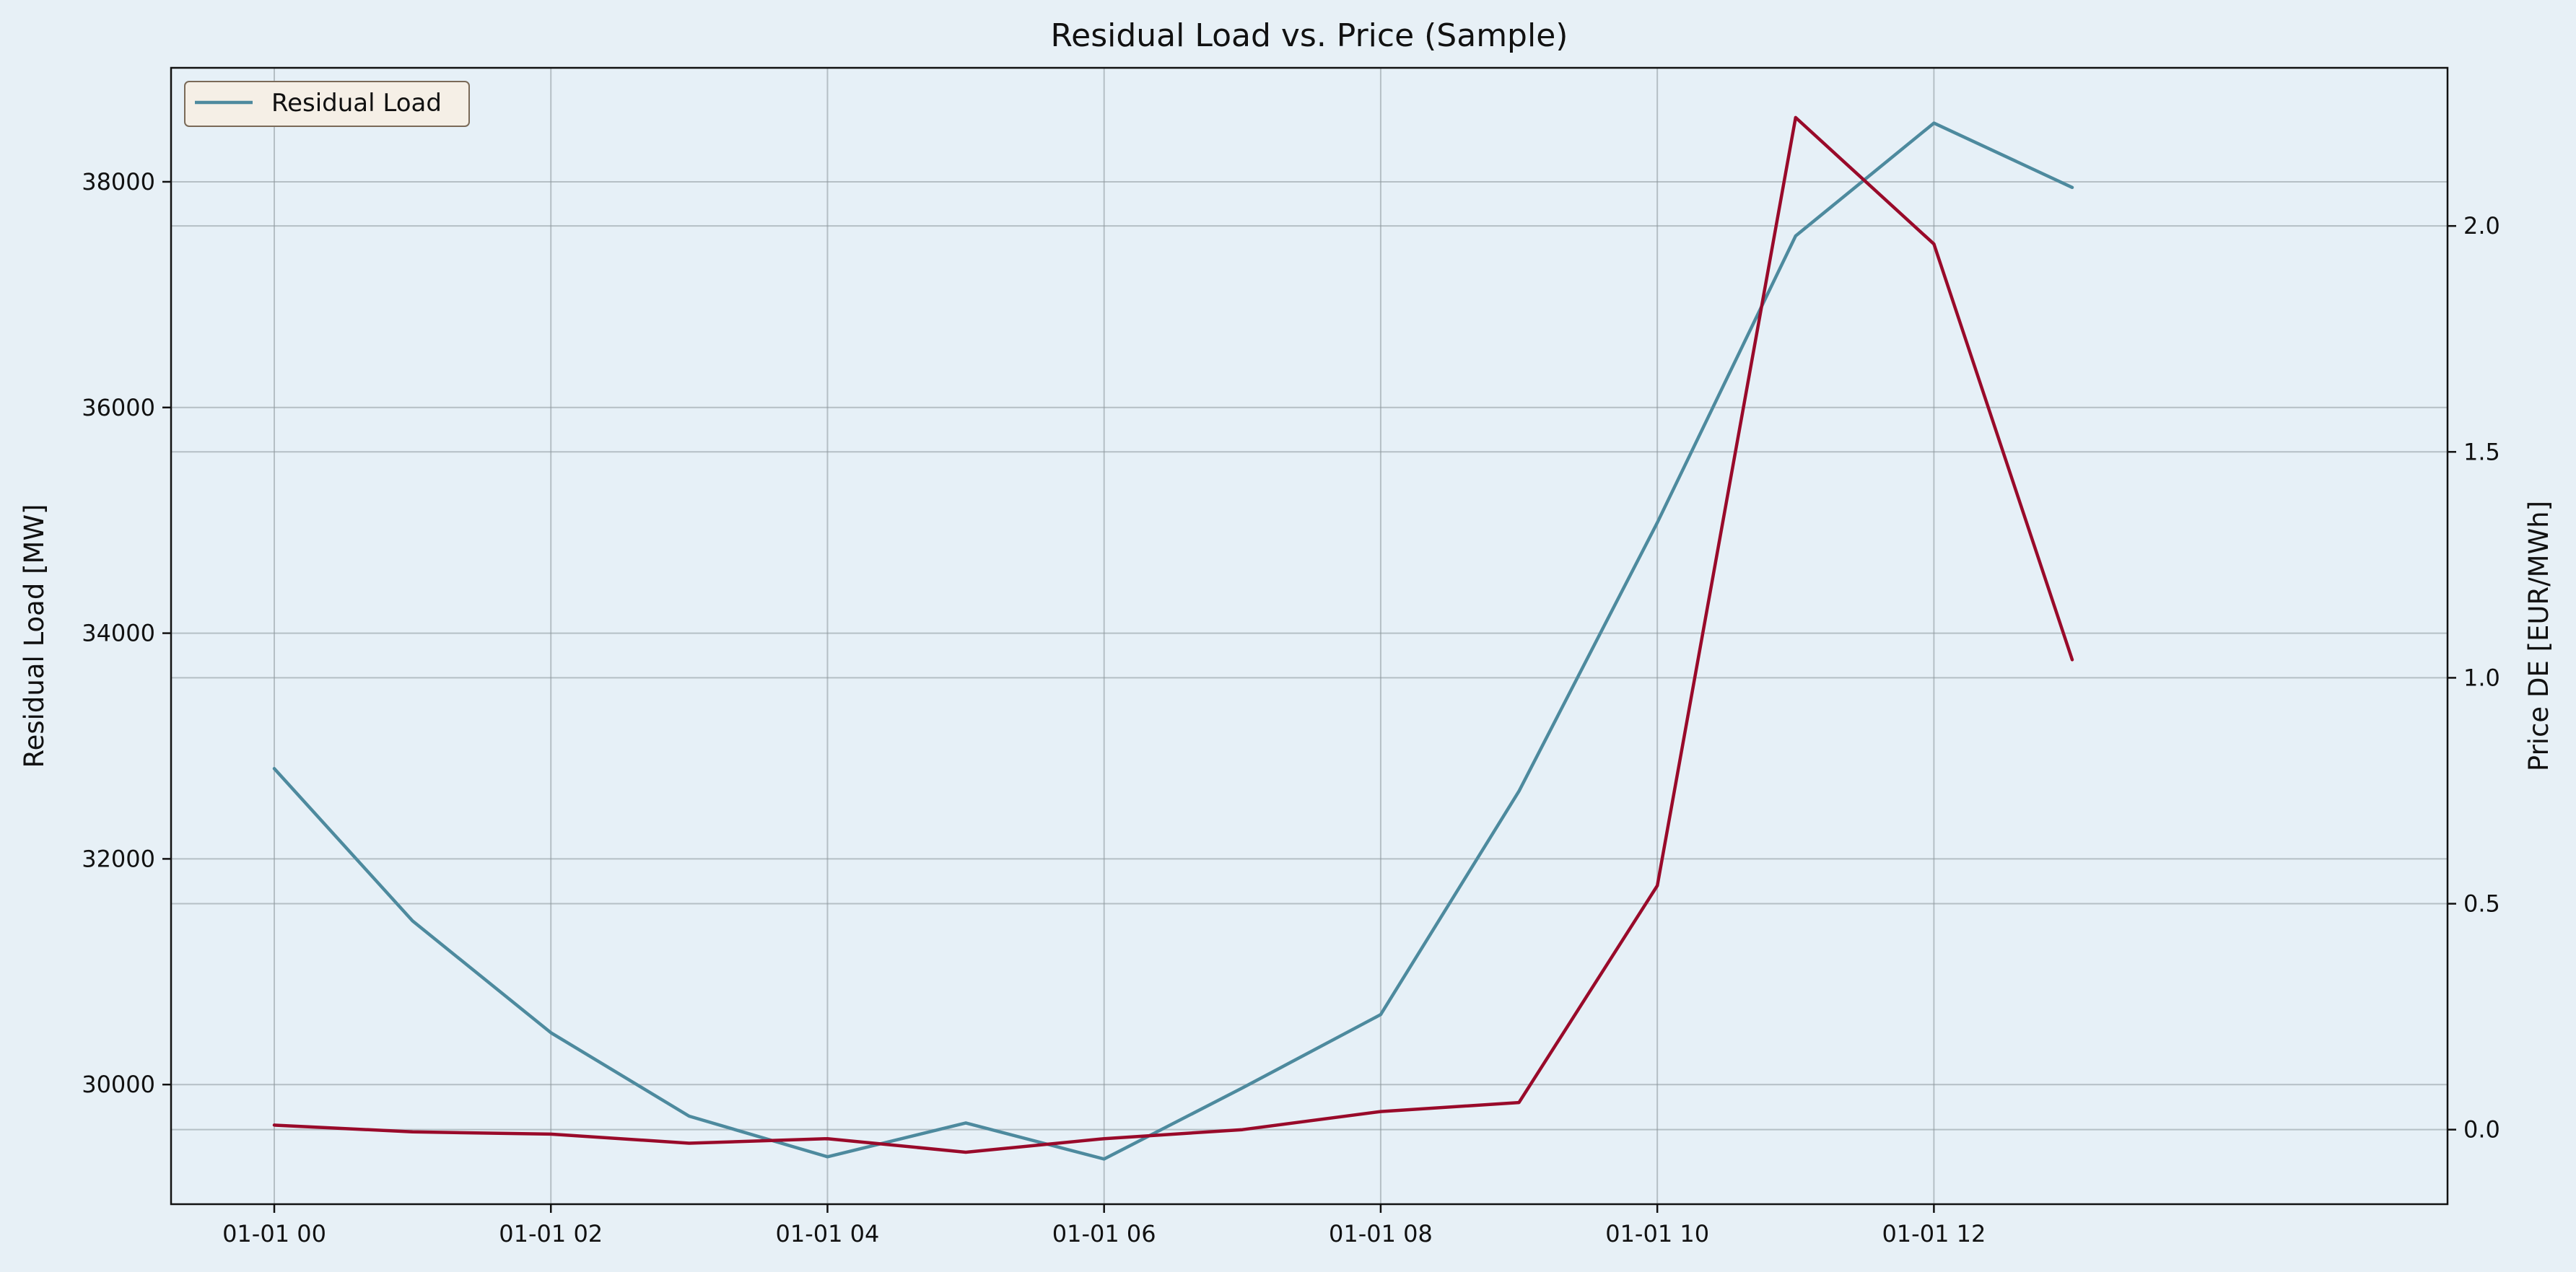  What do you see at coordinates (1104, 1233) in the screenshot?
I see `x-tick-label: 01-01 06` at bounding box center [1104, 1233].